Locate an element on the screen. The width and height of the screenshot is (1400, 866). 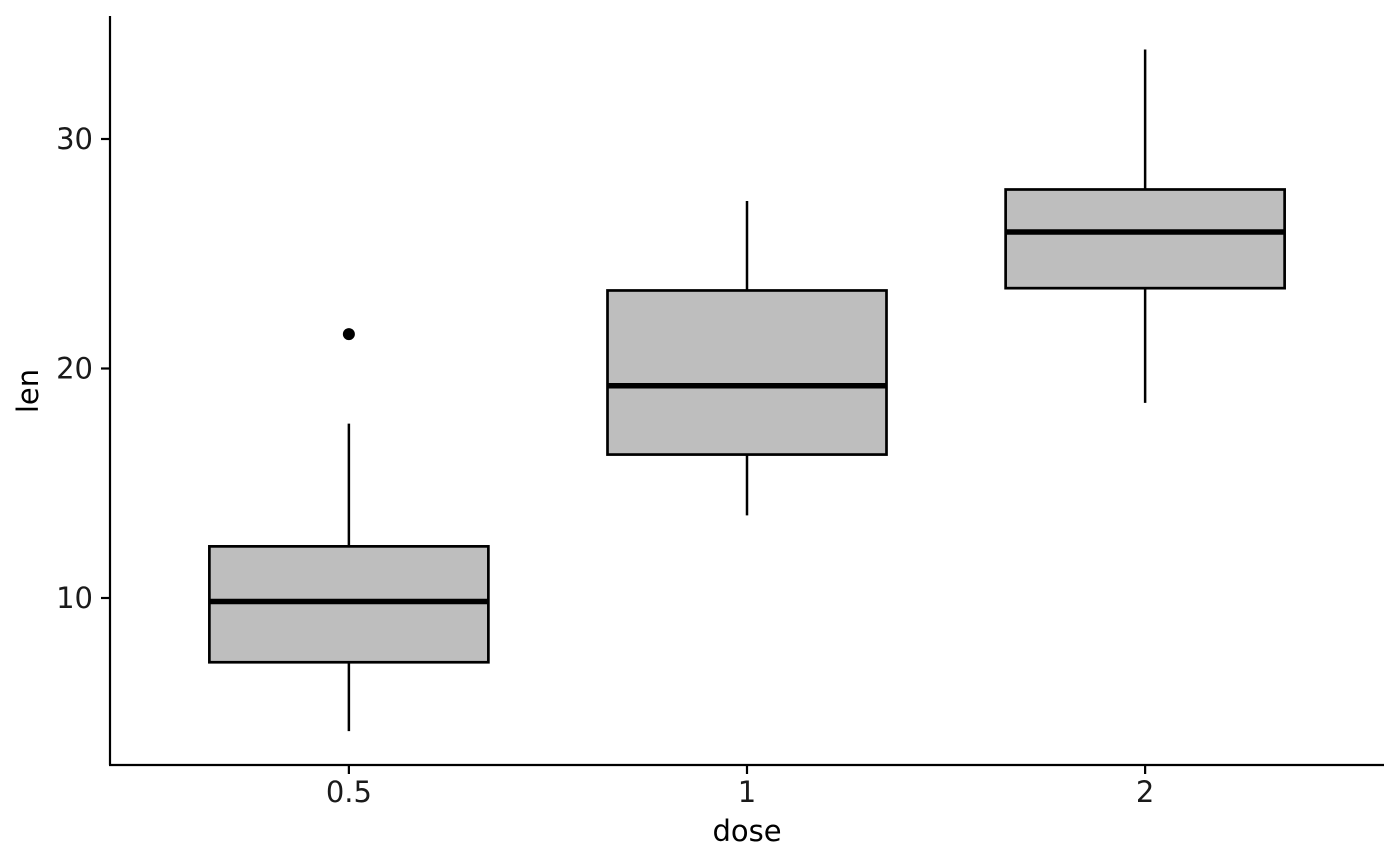
x-tick-label-0.5: 0.5 is located at coordinates (349, 792).